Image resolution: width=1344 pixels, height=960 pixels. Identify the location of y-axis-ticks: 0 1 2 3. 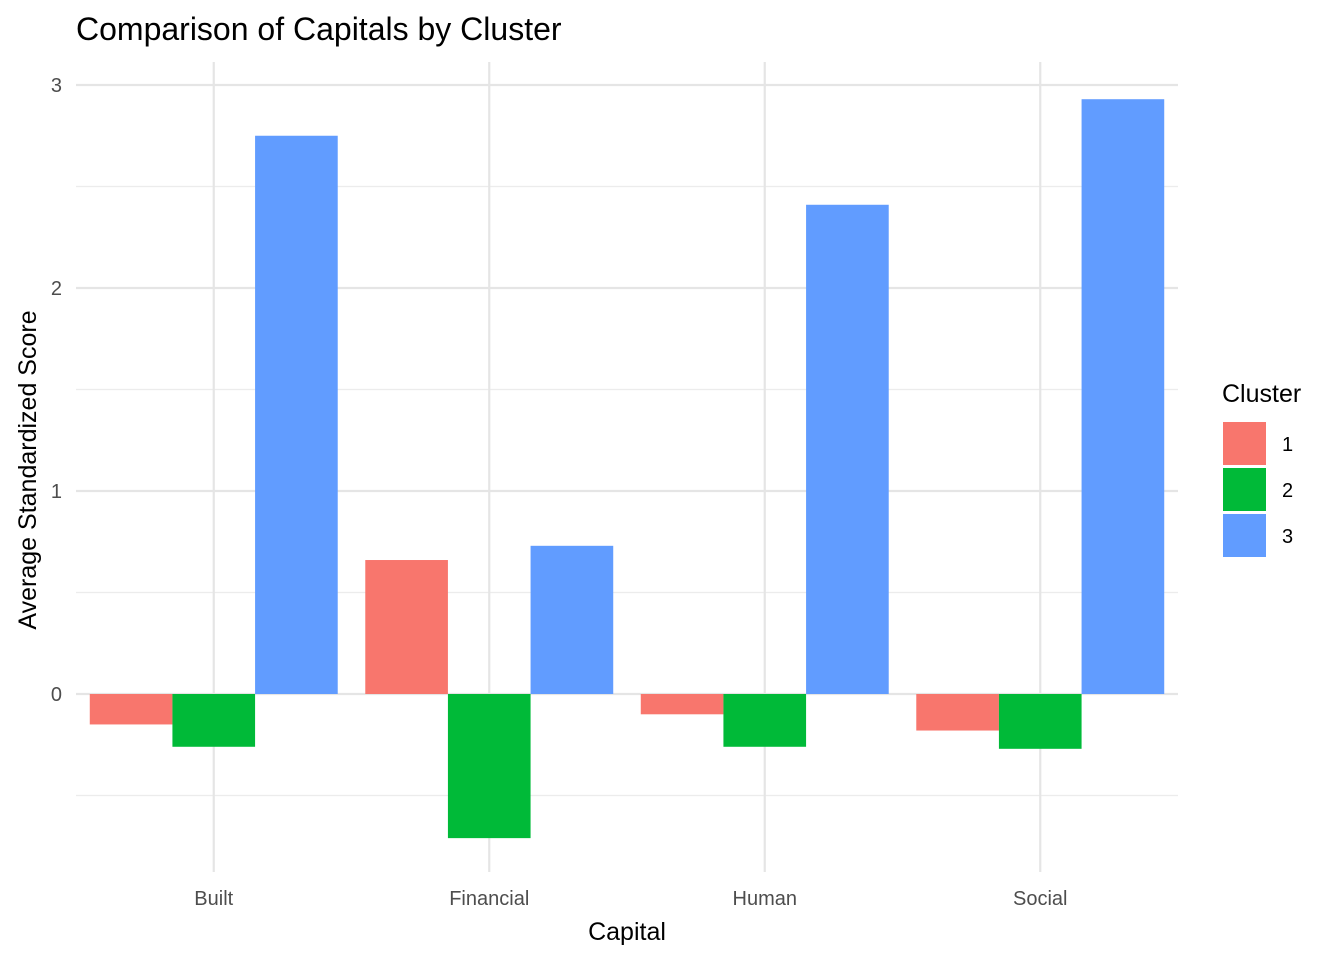
(56, 390).